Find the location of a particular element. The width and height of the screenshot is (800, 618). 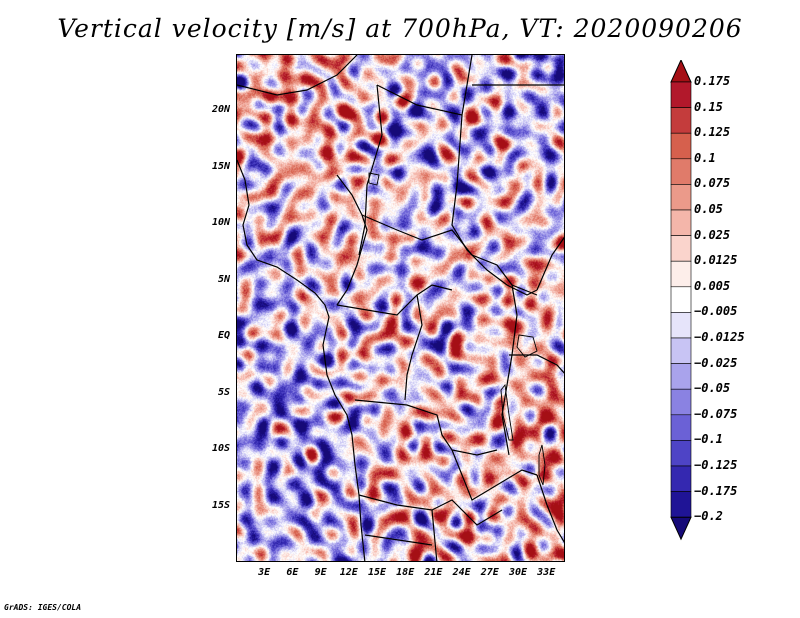

lake-victoria is located at coordinates (527, 346).